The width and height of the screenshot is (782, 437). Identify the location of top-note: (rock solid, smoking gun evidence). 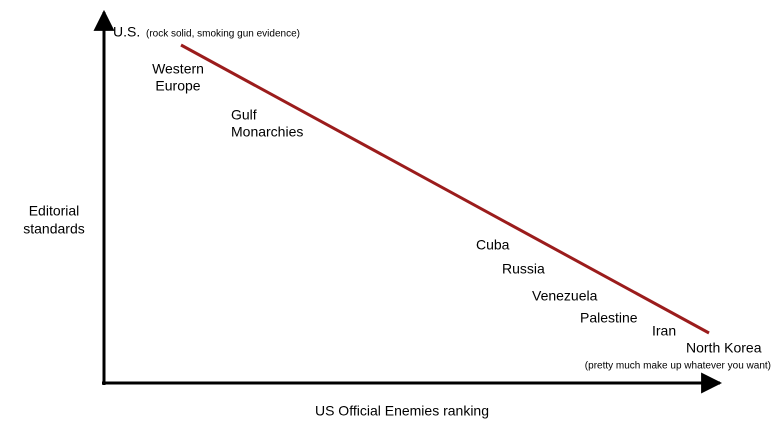
(223, 34).